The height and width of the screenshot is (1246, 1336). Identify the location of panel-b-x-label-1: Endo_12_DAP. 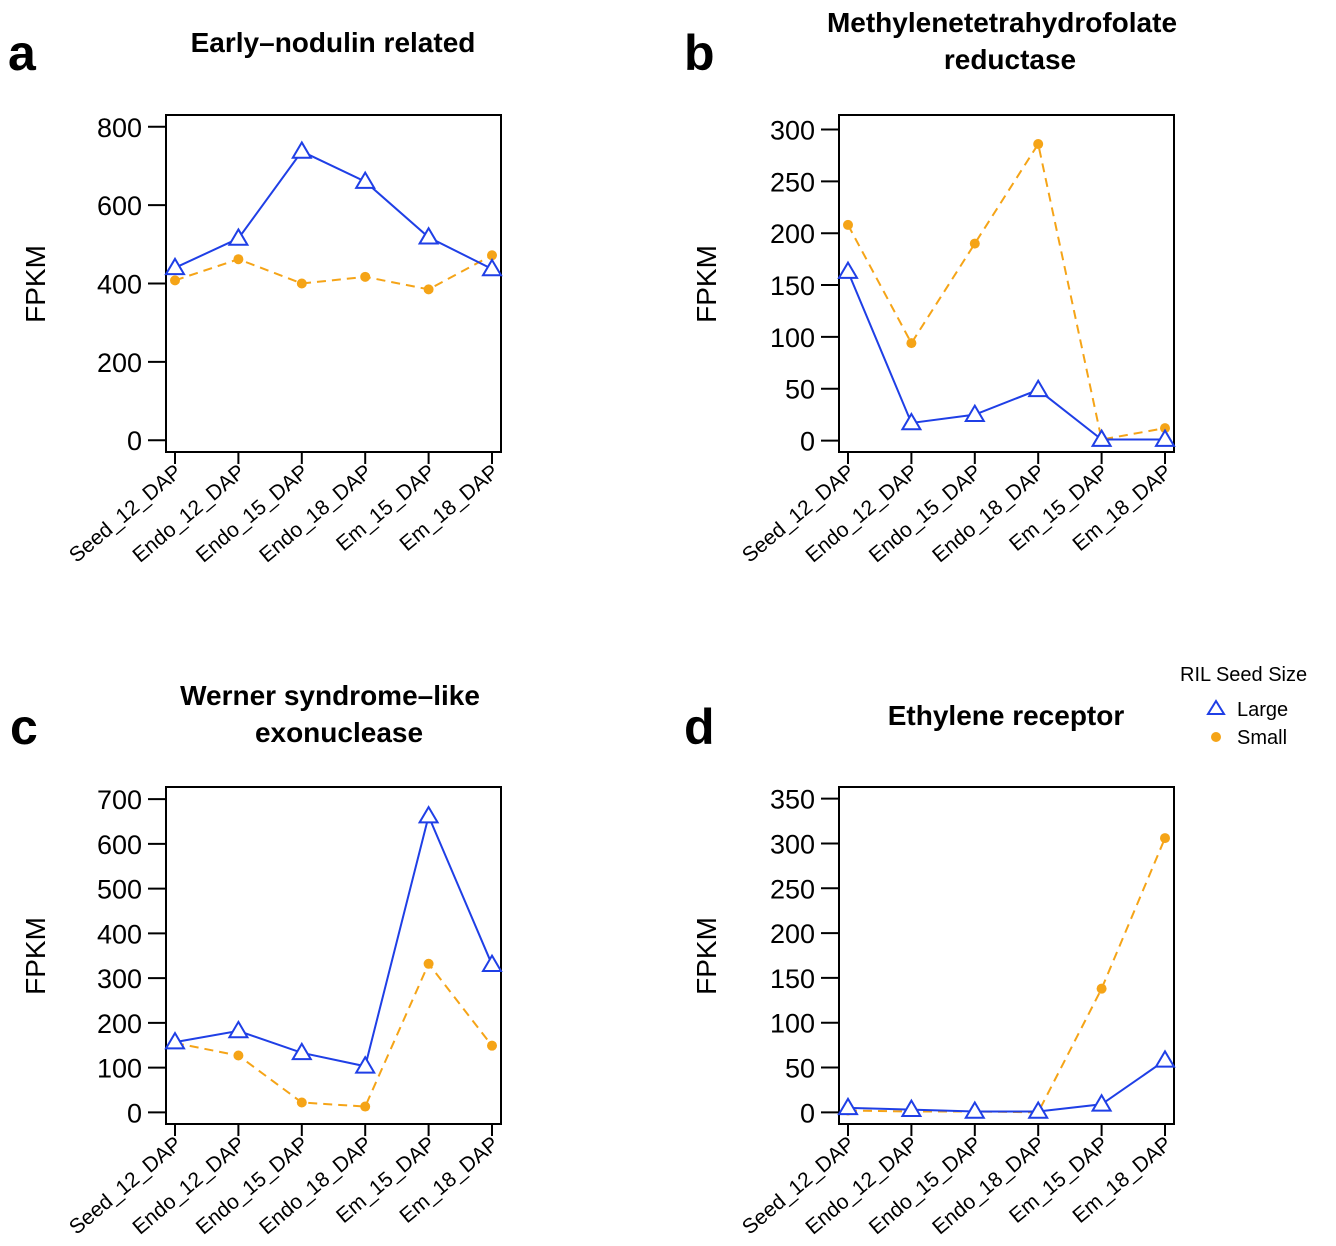
(861, 513).